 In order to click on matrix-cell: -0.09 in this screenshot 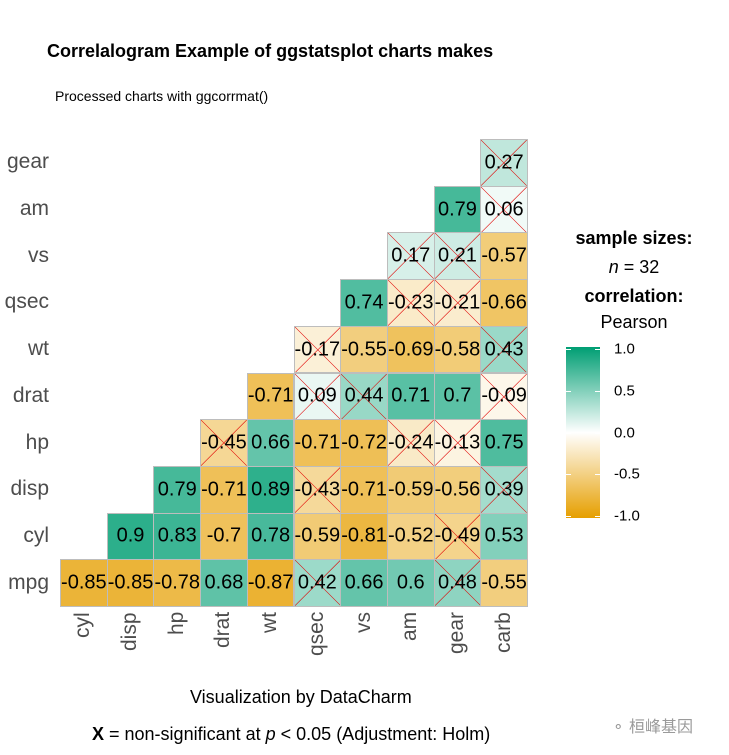, I will do `click(504, 396)`.